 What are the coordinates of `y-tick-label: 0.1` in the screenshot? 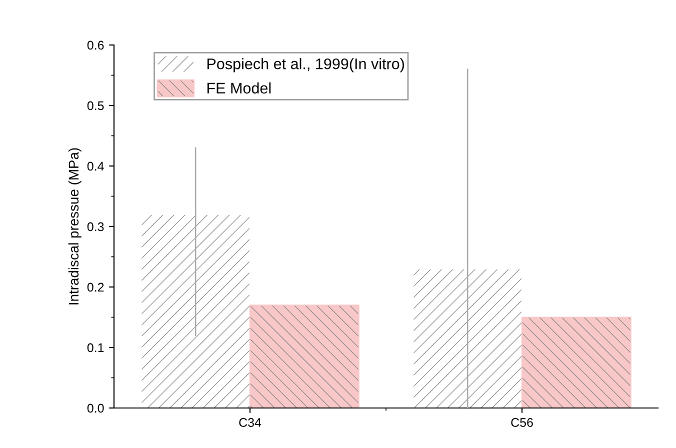 It's located at (95, 347).